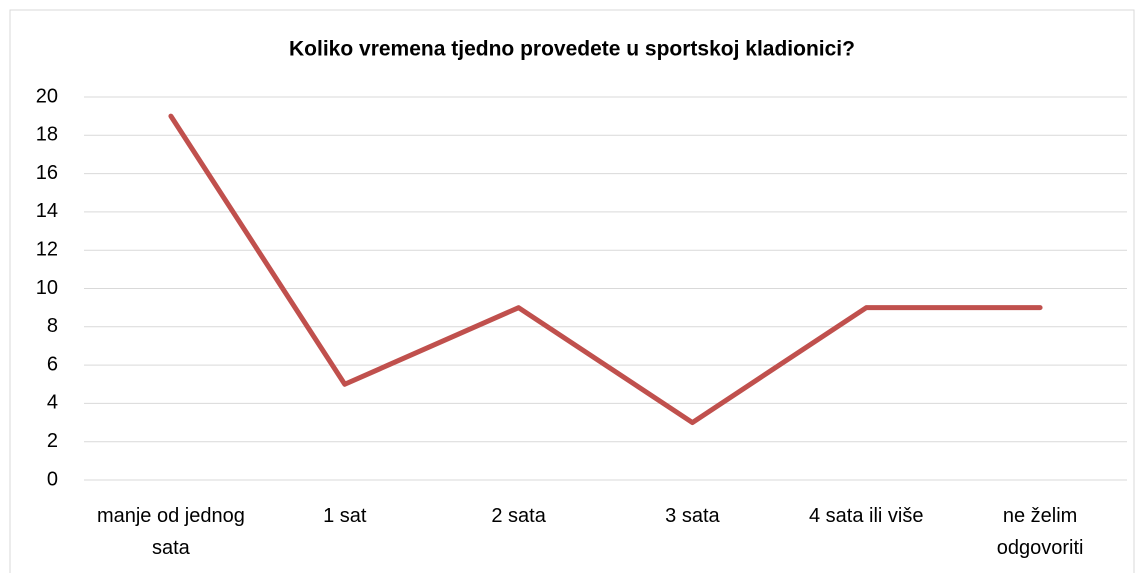  What do you see at coordinates (345, 516) in the screenshot?
I see `x-tick-label: 1 sat` at bounding box center [345, 516].